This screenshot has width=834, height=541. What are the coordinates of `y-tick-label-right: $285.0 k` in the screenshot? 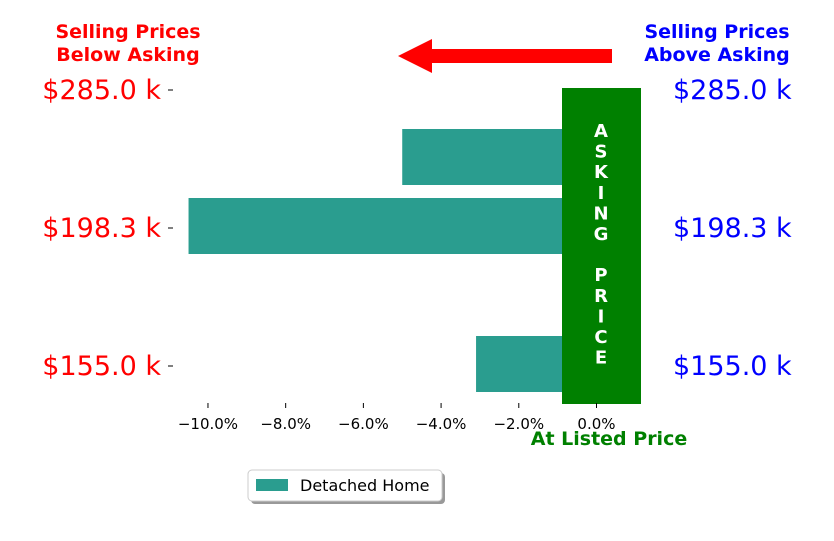 It's located at (732, 90).